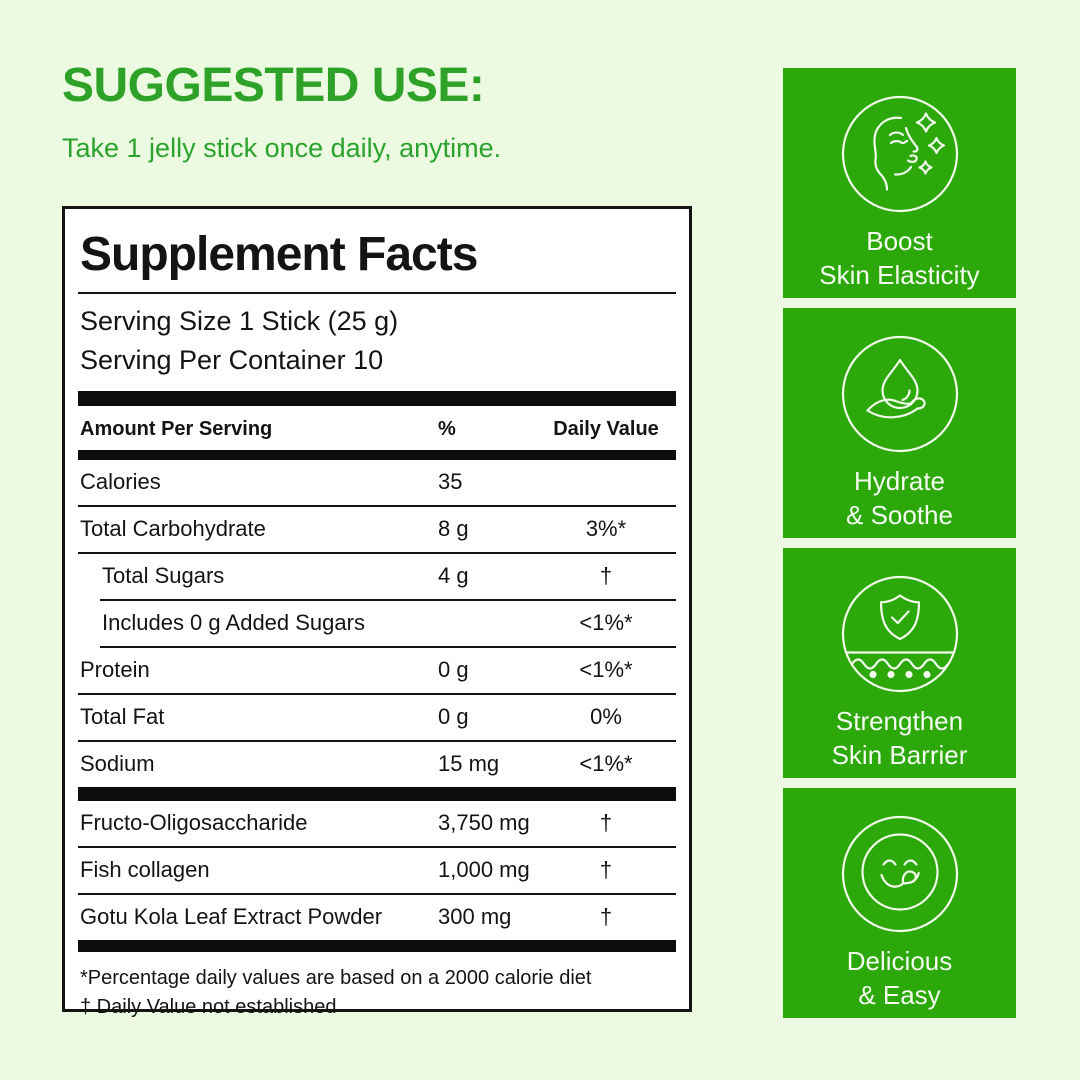 This screenshot has height=1080, width=1080. What do you see at coordinates (120, 481) in the screenshot?
I see `nutrient-name: Calories` at bounding box center [120, 481].